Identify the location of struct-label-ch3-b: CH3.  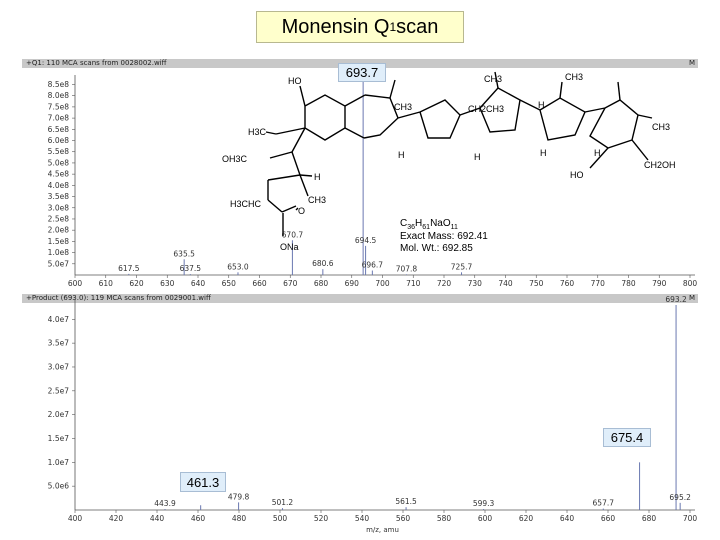
(317, 200).